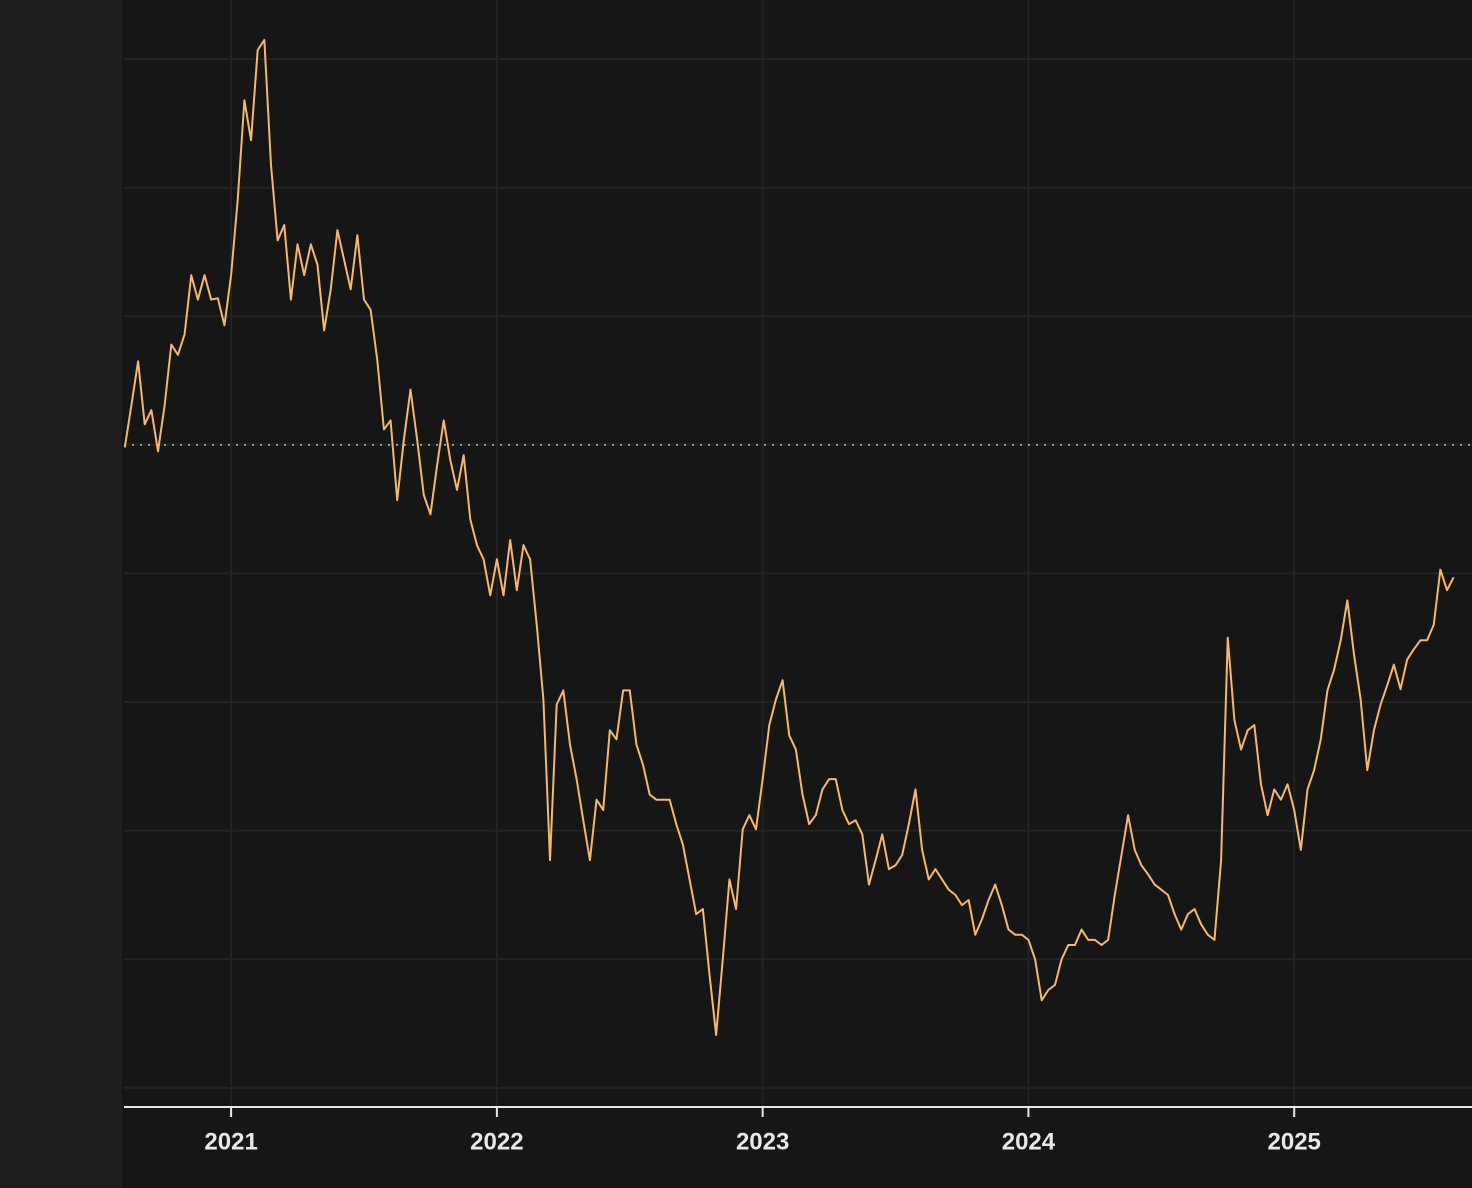 Image resolution: width=1472 pixels, height=1188 pixels. What do you see at coordinates (1294, 1141) in the screenshot?
I see `x-tick-label: 2025` at bounding box center [1294, 1141].